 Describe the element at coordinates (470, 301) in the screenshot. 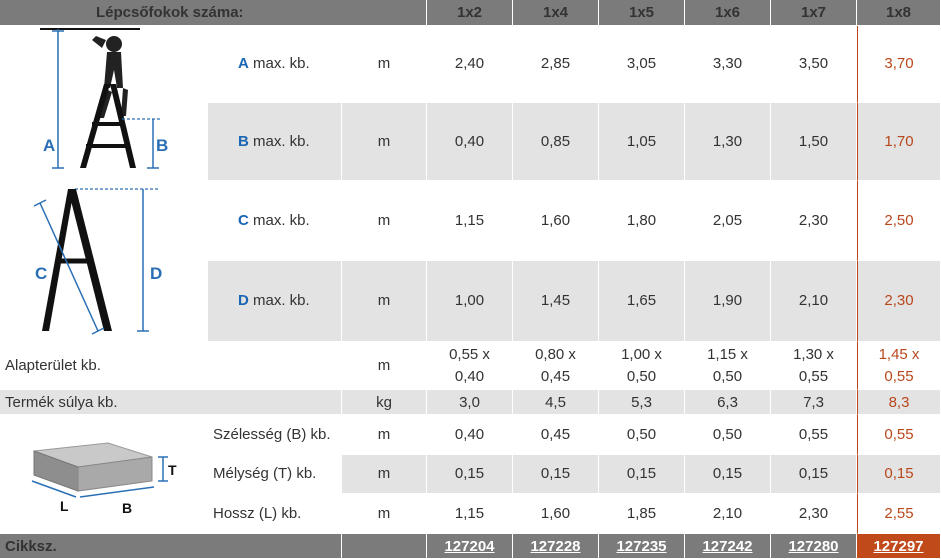

I see `value-cell: 1,00` at that location.